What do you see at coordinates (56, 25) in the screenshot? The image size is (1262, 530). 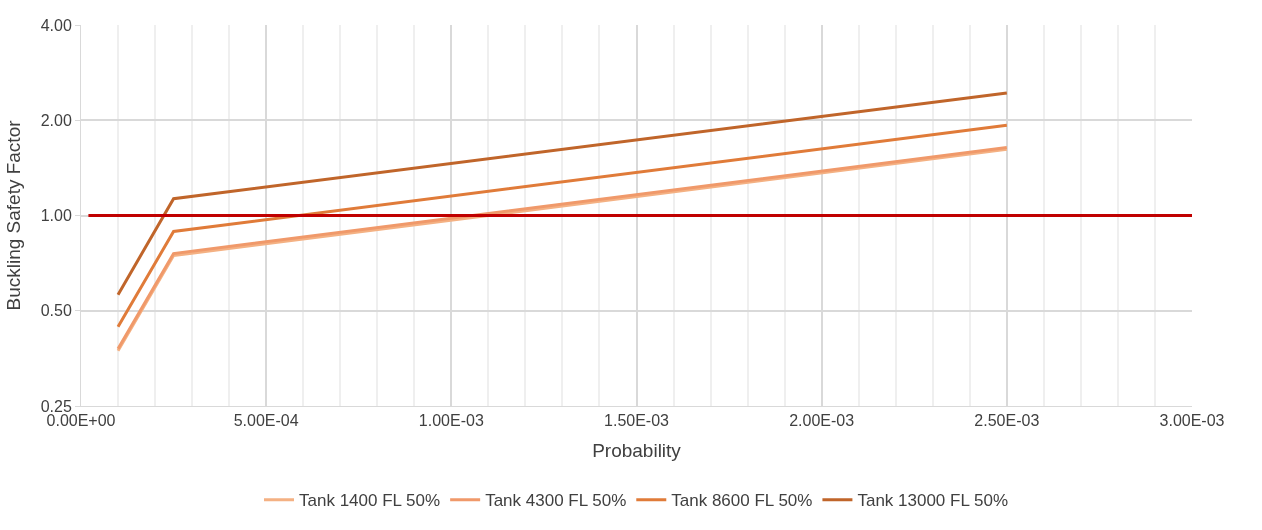 I see `y-tick-label: 4.00` at bounding box center [56, 25].